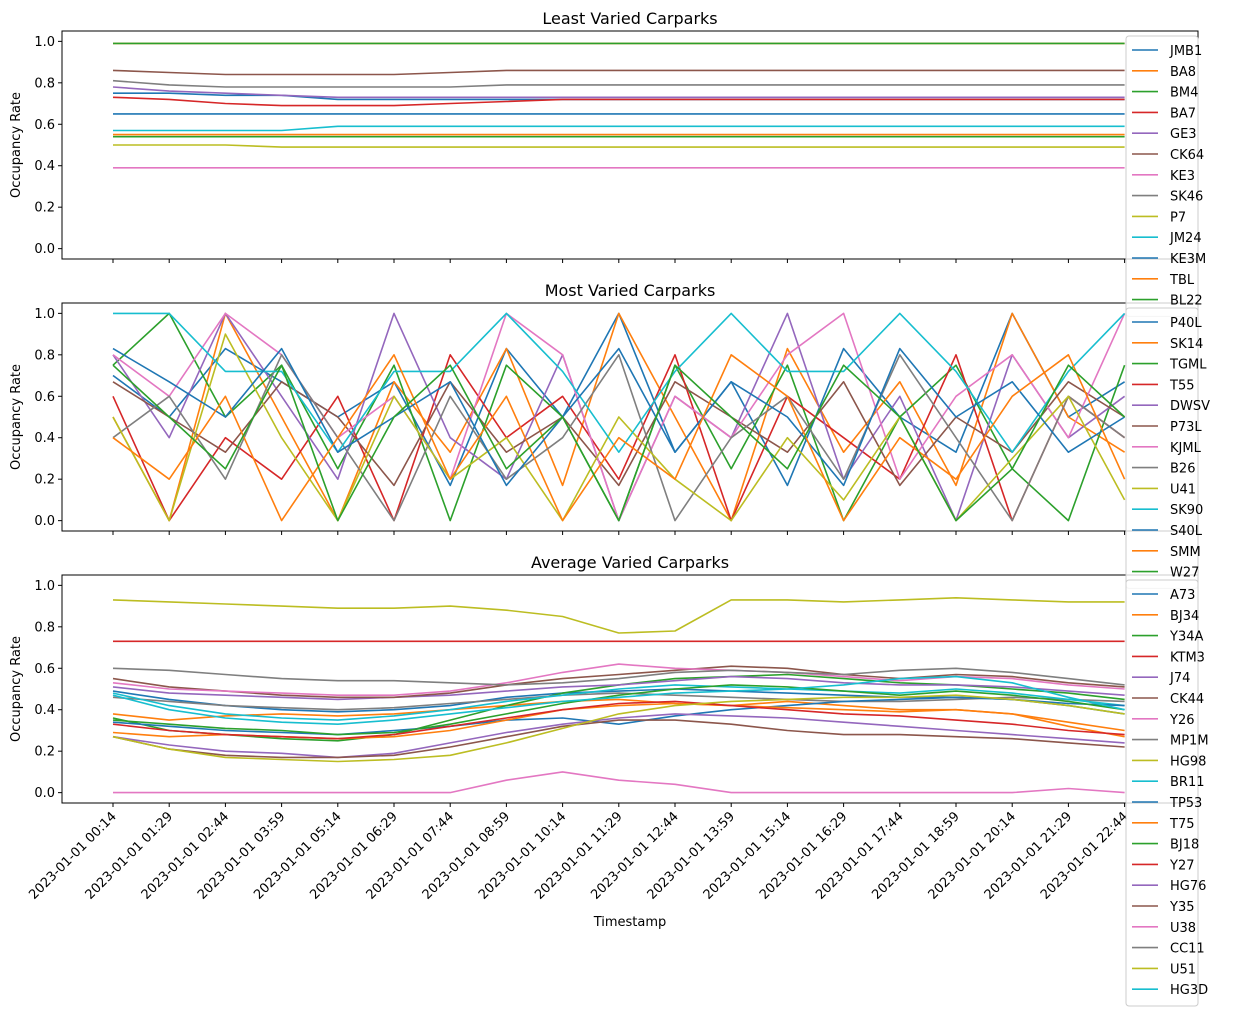 This screenshot has height=1015, width=1233. I want to click on legend-entry-p7: P7, so click(1178, 217).